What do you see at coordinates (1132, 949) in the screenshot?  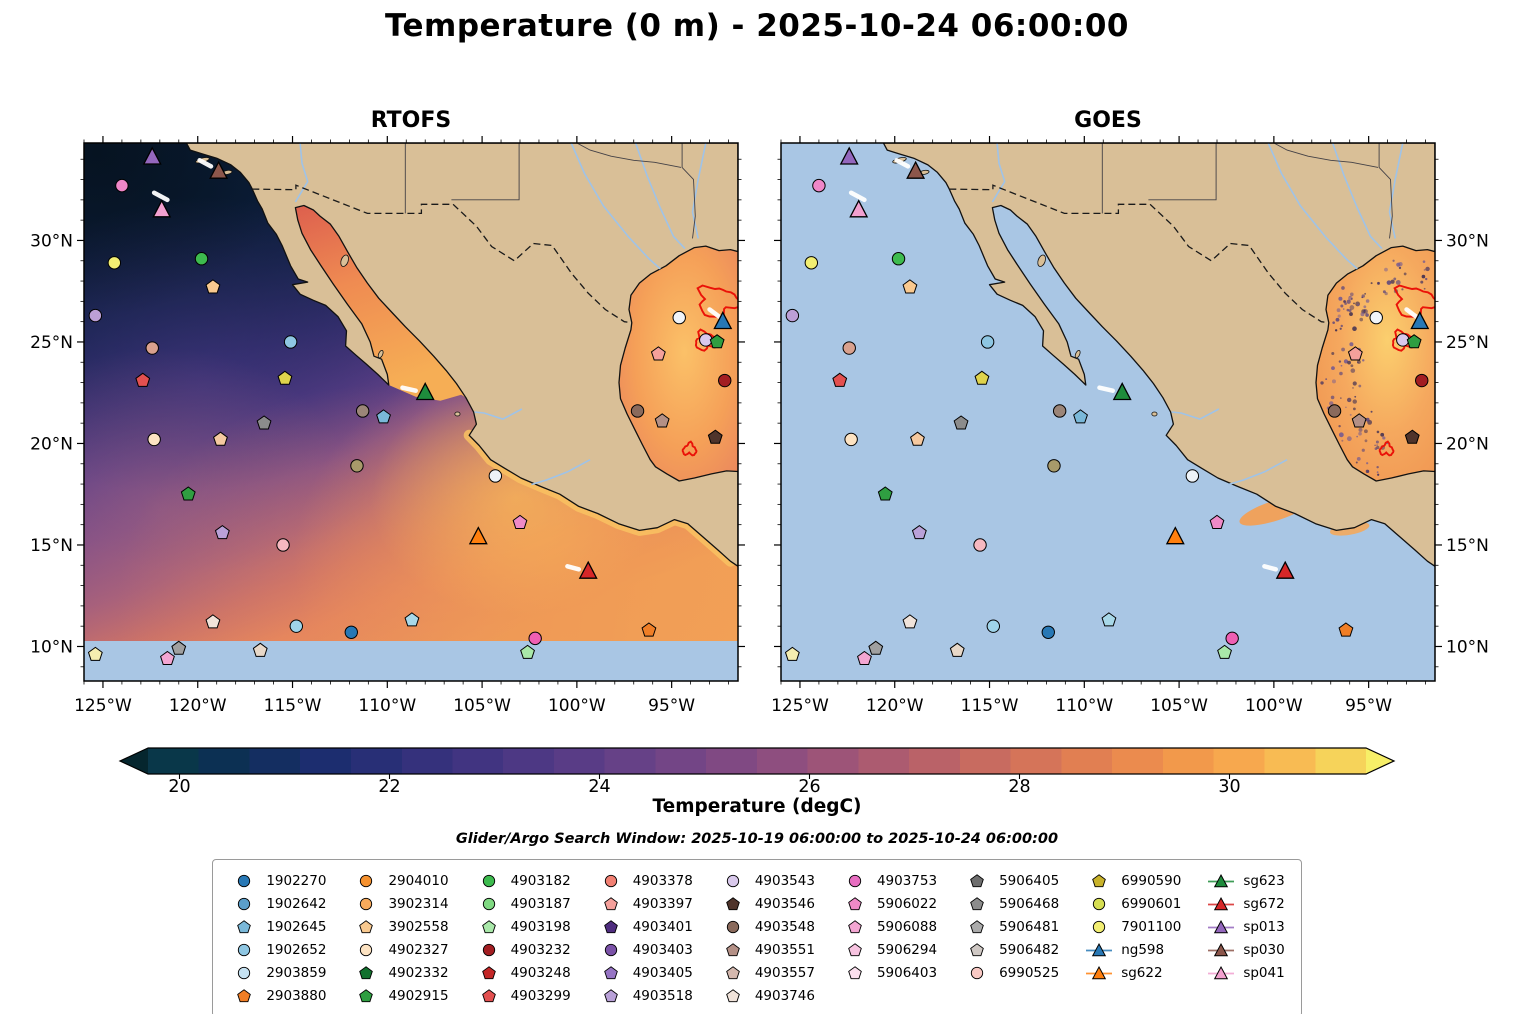 I see `legend-item: ng598` at bounding box center [1132, 949].